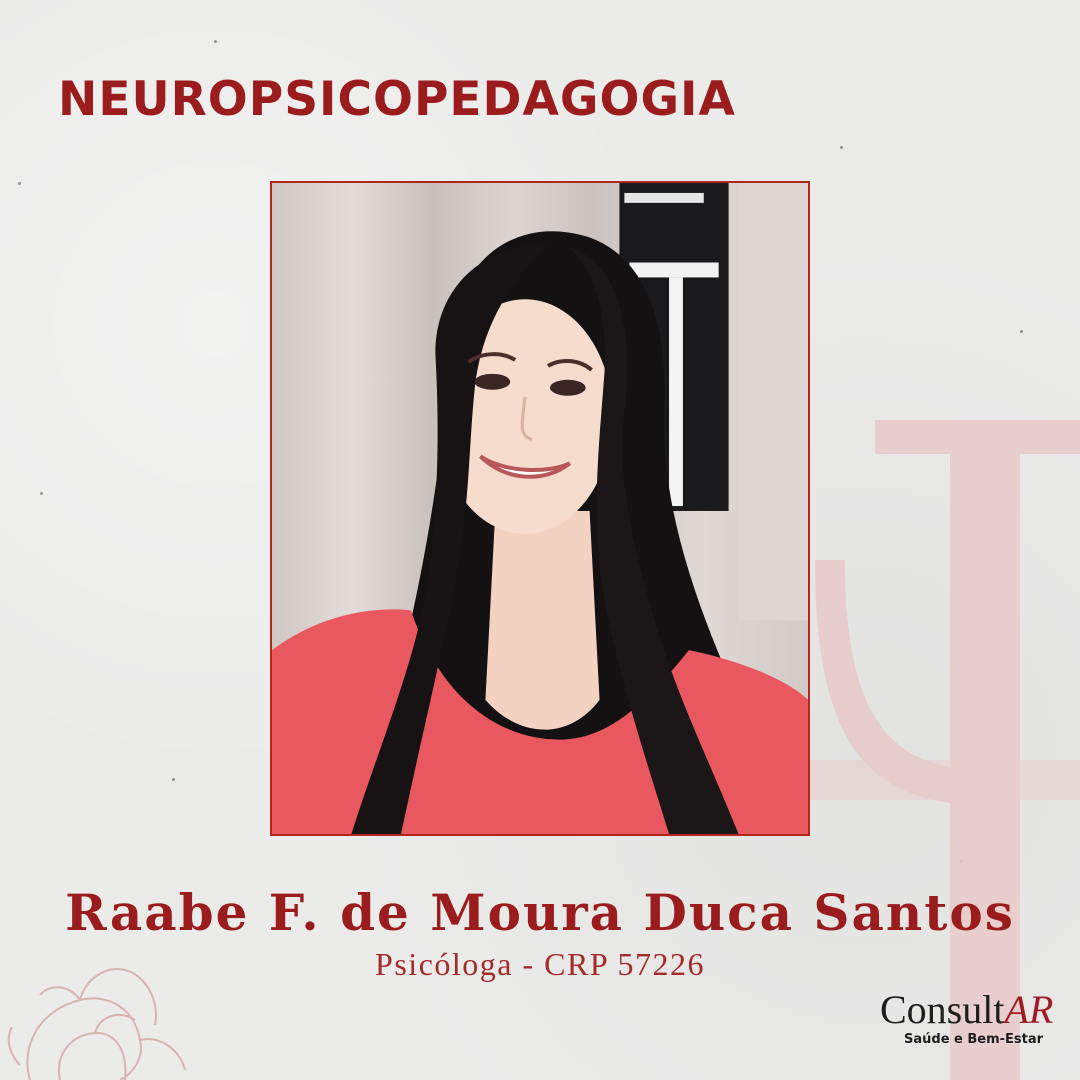 The height and width of the screenshot is (1080, 1080). What do you see at coordinates (397, 99) in the screenshot?
I see `page-title: NEUROPSICOPEDAGOGIA` at bounding box center [397, 99].